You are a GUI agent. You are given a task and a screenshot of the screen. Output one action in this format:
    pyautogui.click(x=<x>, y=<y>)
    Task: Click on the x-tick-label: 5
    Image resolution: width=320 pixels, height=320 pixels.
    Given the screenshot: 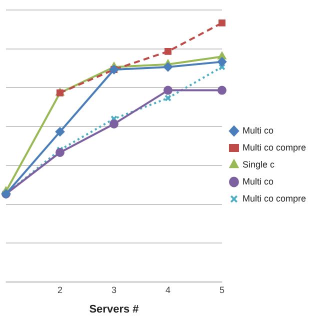 What is the action you would take?
    pyautogui.click(x=221, y=289)
    